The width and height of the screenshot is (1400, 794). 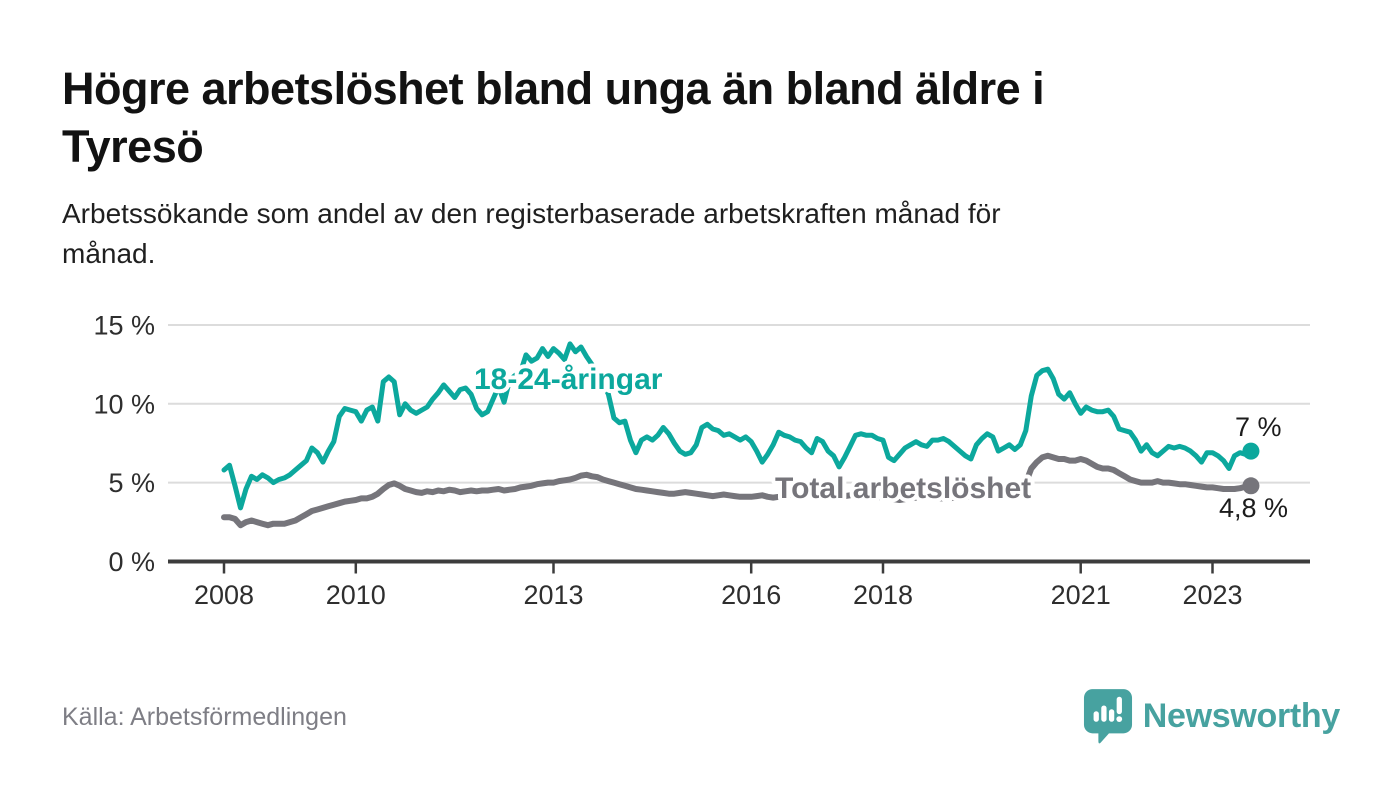 What do you see at coordinates (224, 595) in the screenshot?
I see `x-axis-label-2008: 2008` at bounding box center [224, 595].